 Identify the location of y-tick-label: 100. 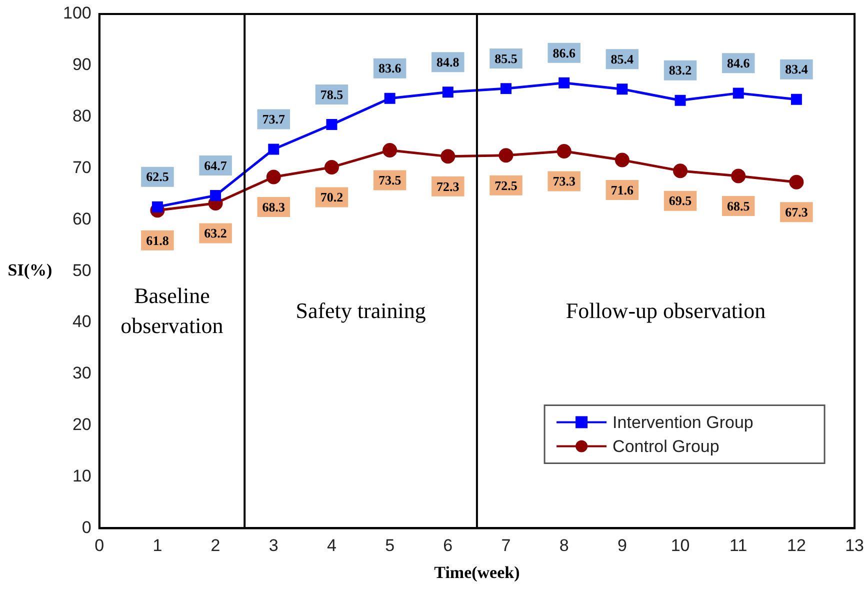
(77, 13).